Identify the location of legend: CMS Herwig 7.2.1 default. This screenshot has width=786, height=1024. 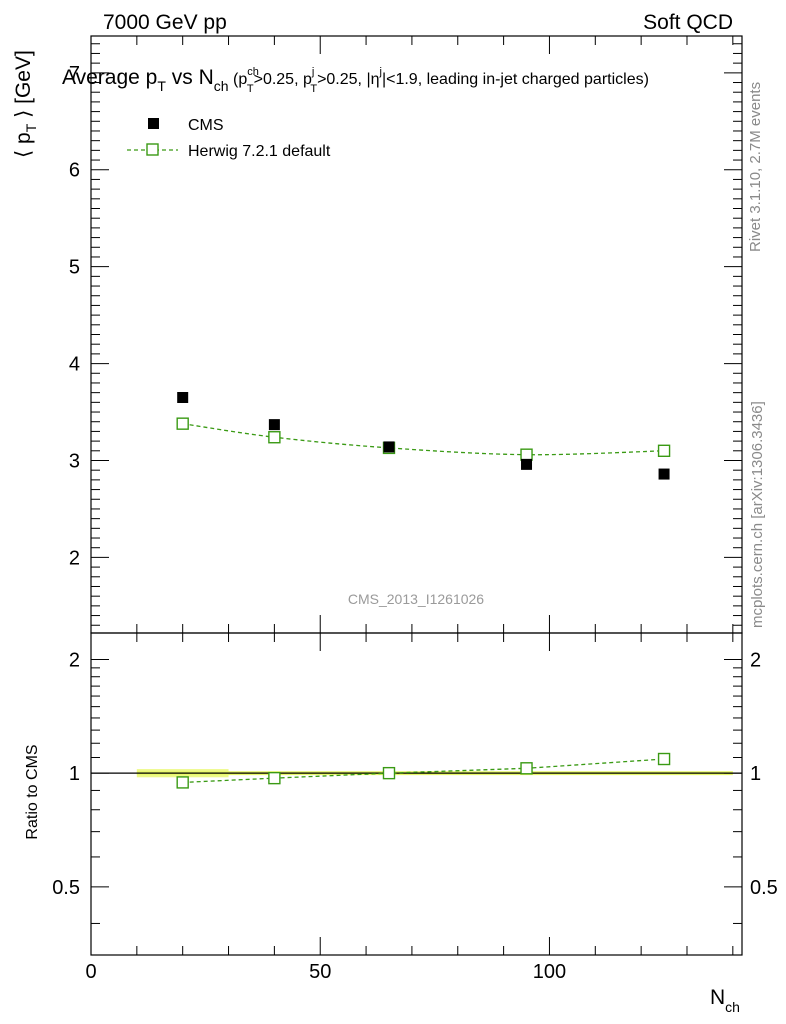
(229, 138).